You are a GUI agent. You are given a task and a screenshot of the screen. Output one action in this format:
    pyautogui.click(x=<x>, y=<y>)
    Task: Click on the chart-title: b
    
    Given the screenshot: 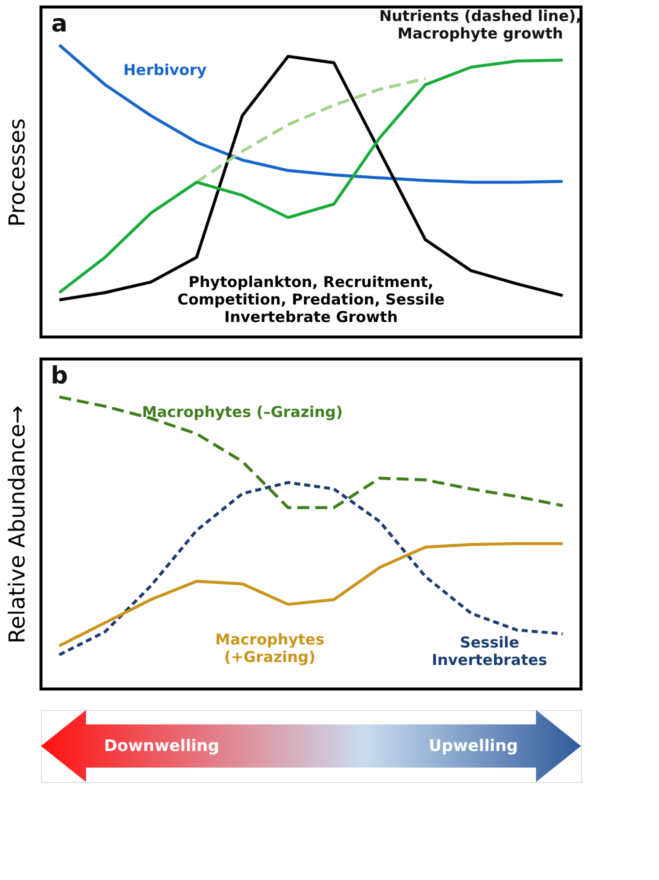 What is the action you would take?
    pyautogui.click(x=59, y=376)
    